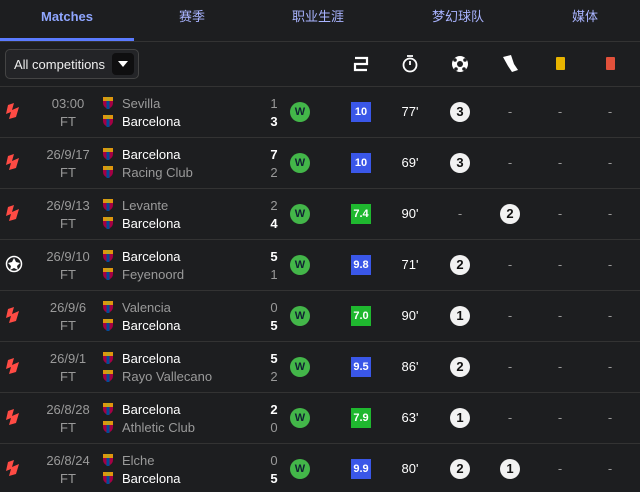  Describe the element at coordinates (68, 205) in the screenshot. I see `match-date: 26/9/13` at that location.